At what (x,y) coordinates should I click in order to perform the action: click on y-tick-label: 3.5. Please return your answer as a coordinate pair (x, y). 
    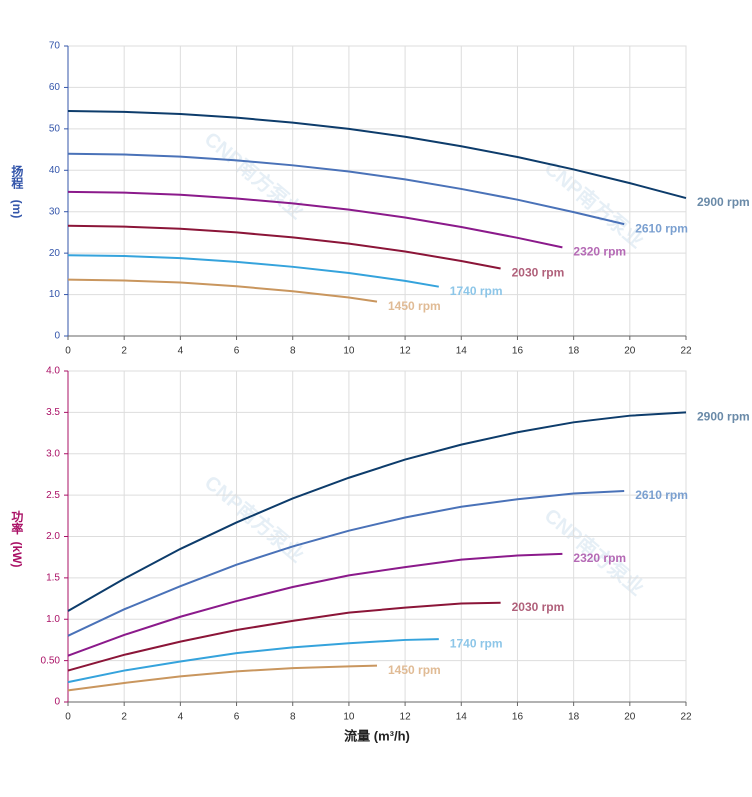
    Looking at the image, I should click on (53, 412).